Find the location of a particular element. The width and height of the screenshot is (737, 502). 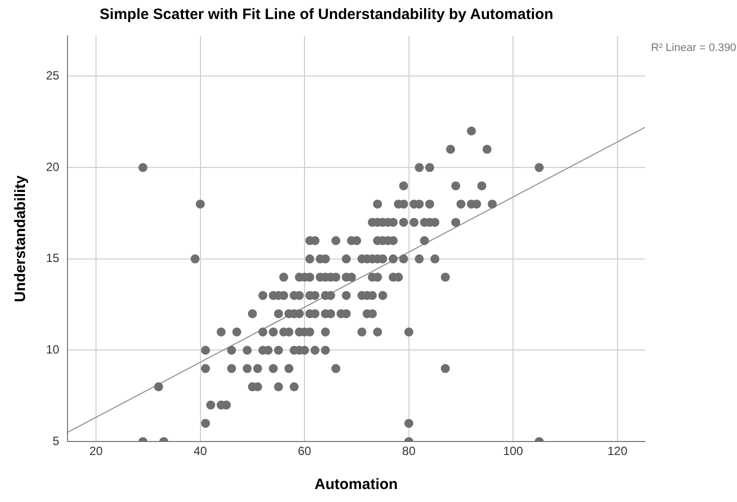

x-tick-label: 100 is located at coordinates (513, 451).